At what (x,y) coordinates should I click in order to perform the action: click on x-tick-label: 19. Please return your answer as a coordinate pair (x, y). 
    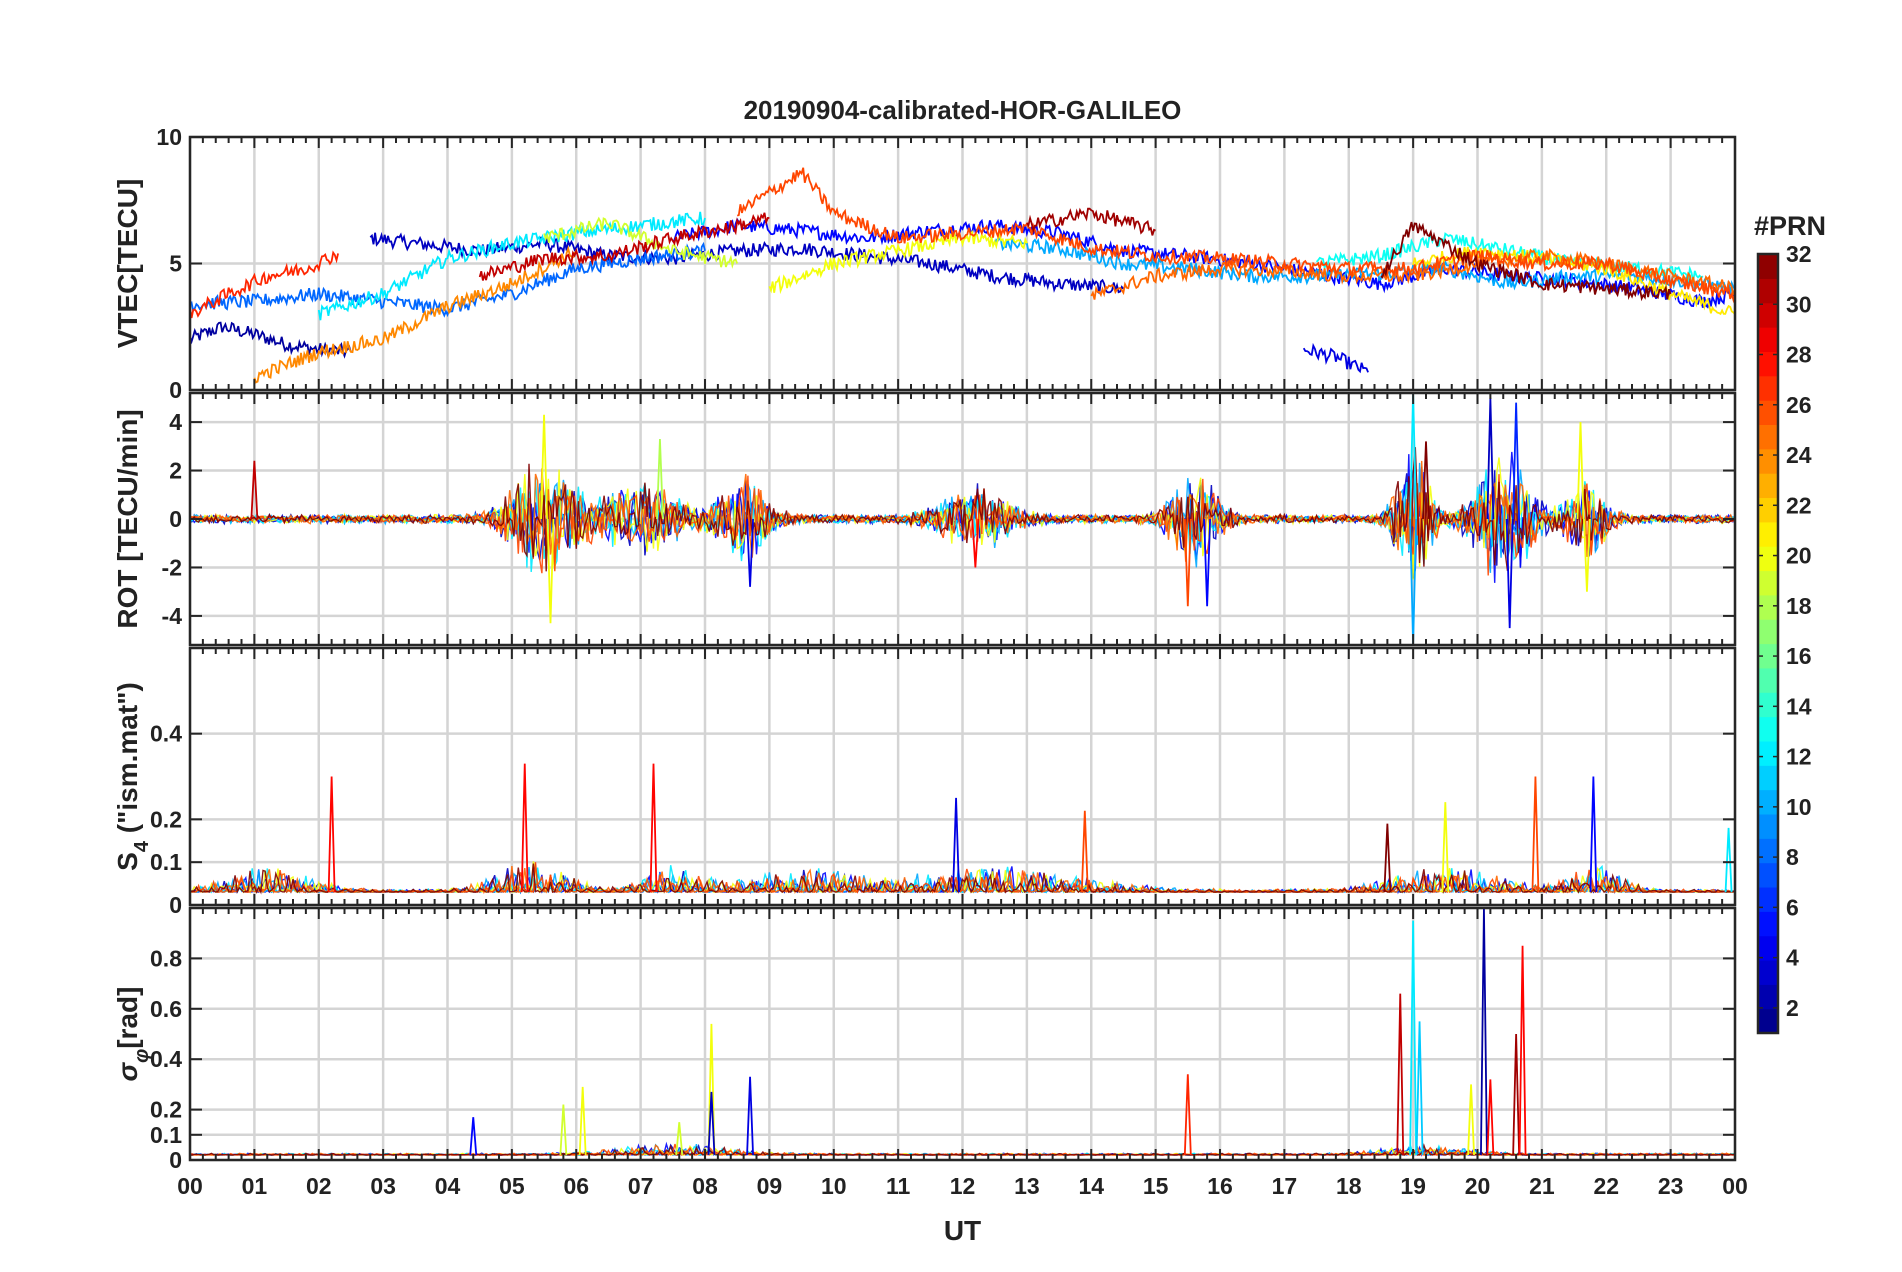
    Looking at the image, I should click on (1413, 1186).